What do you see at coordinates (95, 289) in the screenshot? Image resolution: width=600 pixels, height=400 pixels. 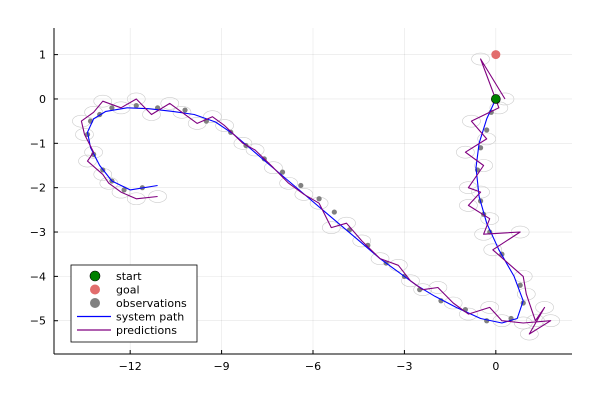 I see `legend-swatch-goal` at bounding box center [95, 289].